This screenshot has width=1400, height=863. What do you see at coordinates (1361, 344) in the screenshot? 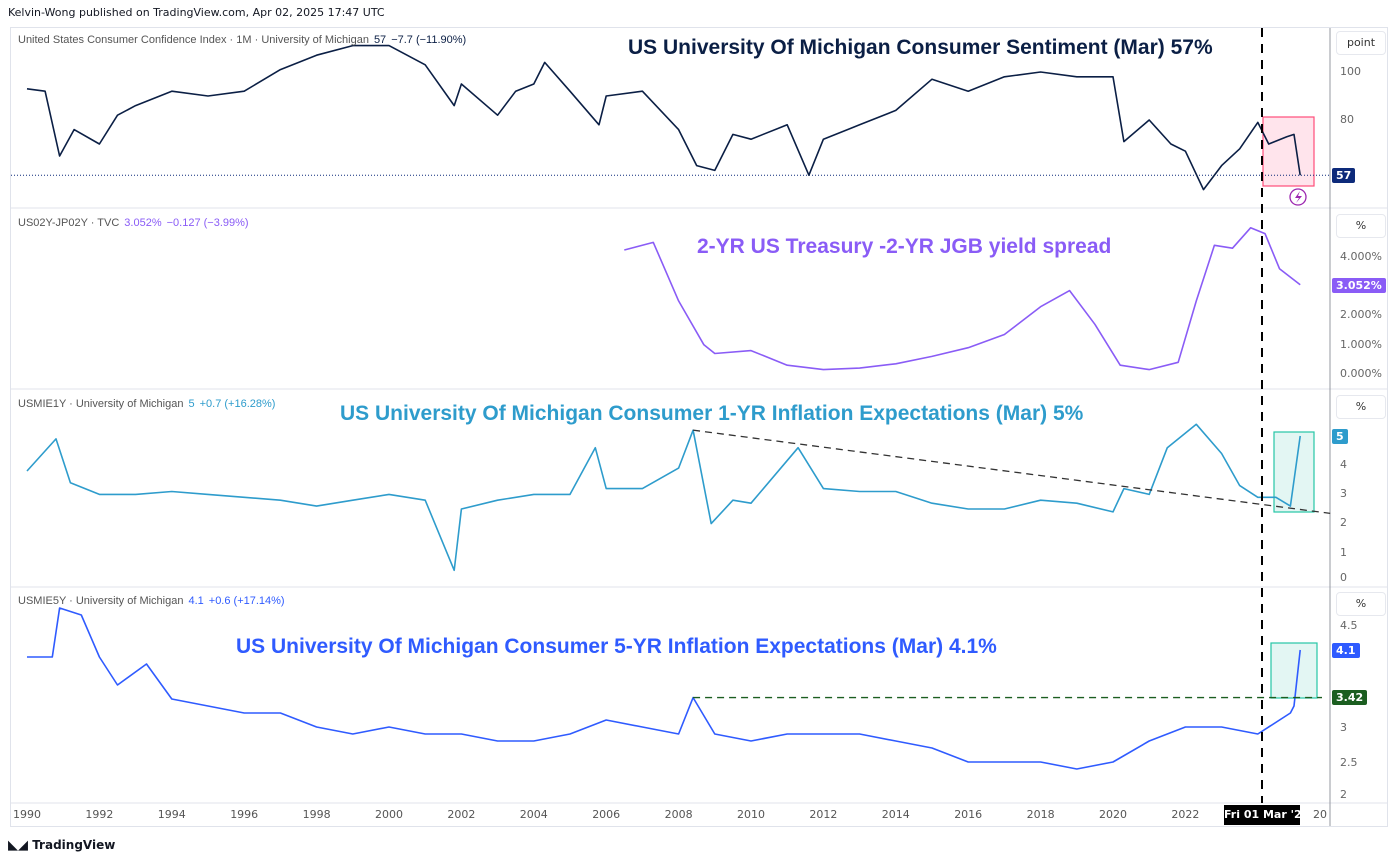
I see `y-tick: 1.000%` at bounding box center [1361, 344].